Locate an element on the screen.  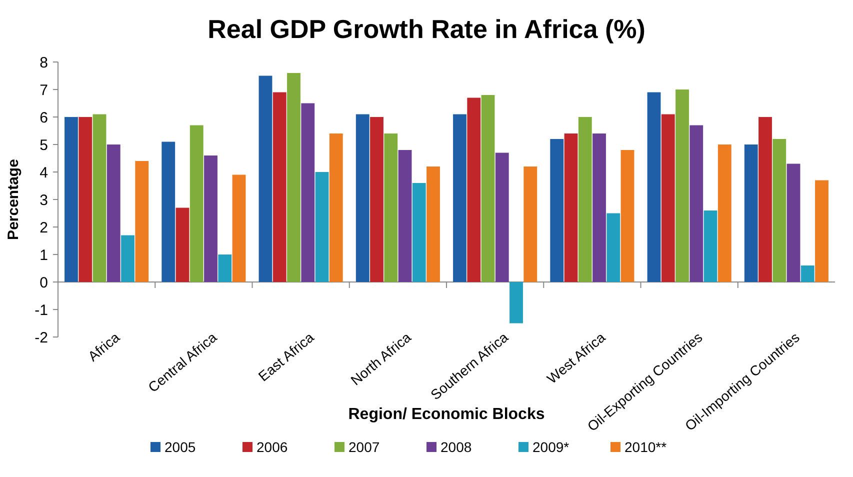
y-tick-label: 1 is located at coordinates (44, 255).